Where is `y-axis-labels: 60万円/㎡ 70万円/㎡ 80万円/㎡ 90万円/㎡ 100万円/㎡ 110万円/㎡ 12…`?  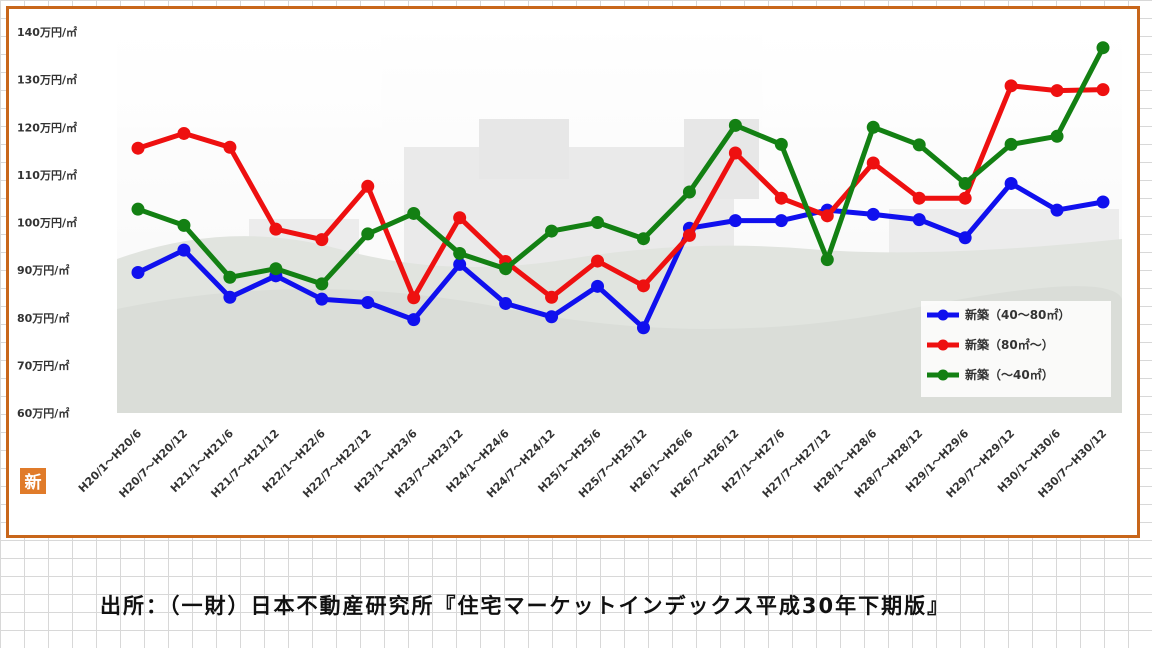
y-axis-labels: 60万円/㎡ 70万円/㎡ 80万円/㎡ 90万円/㎡ 100万円/㎡ 110万円/㎡ 12… is located at coordinates (47, 222).